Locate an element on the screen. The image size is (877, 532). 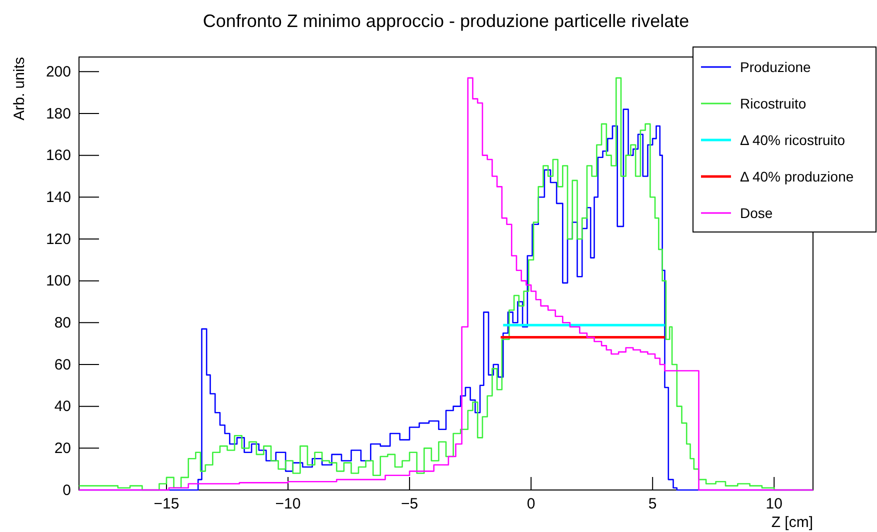
y-tick-label: 120 is located at coordinates (58, 239).